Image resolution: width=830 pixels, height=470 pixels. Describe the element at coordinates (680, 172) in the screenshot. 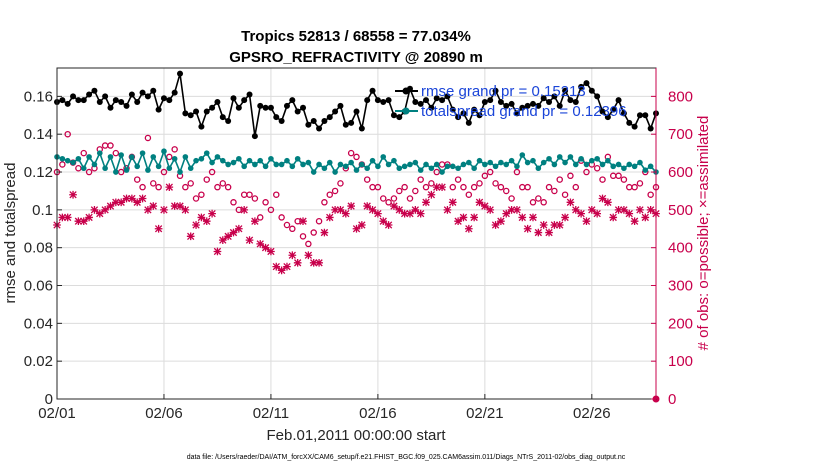

I see `right-tick-label: 600` at that location.